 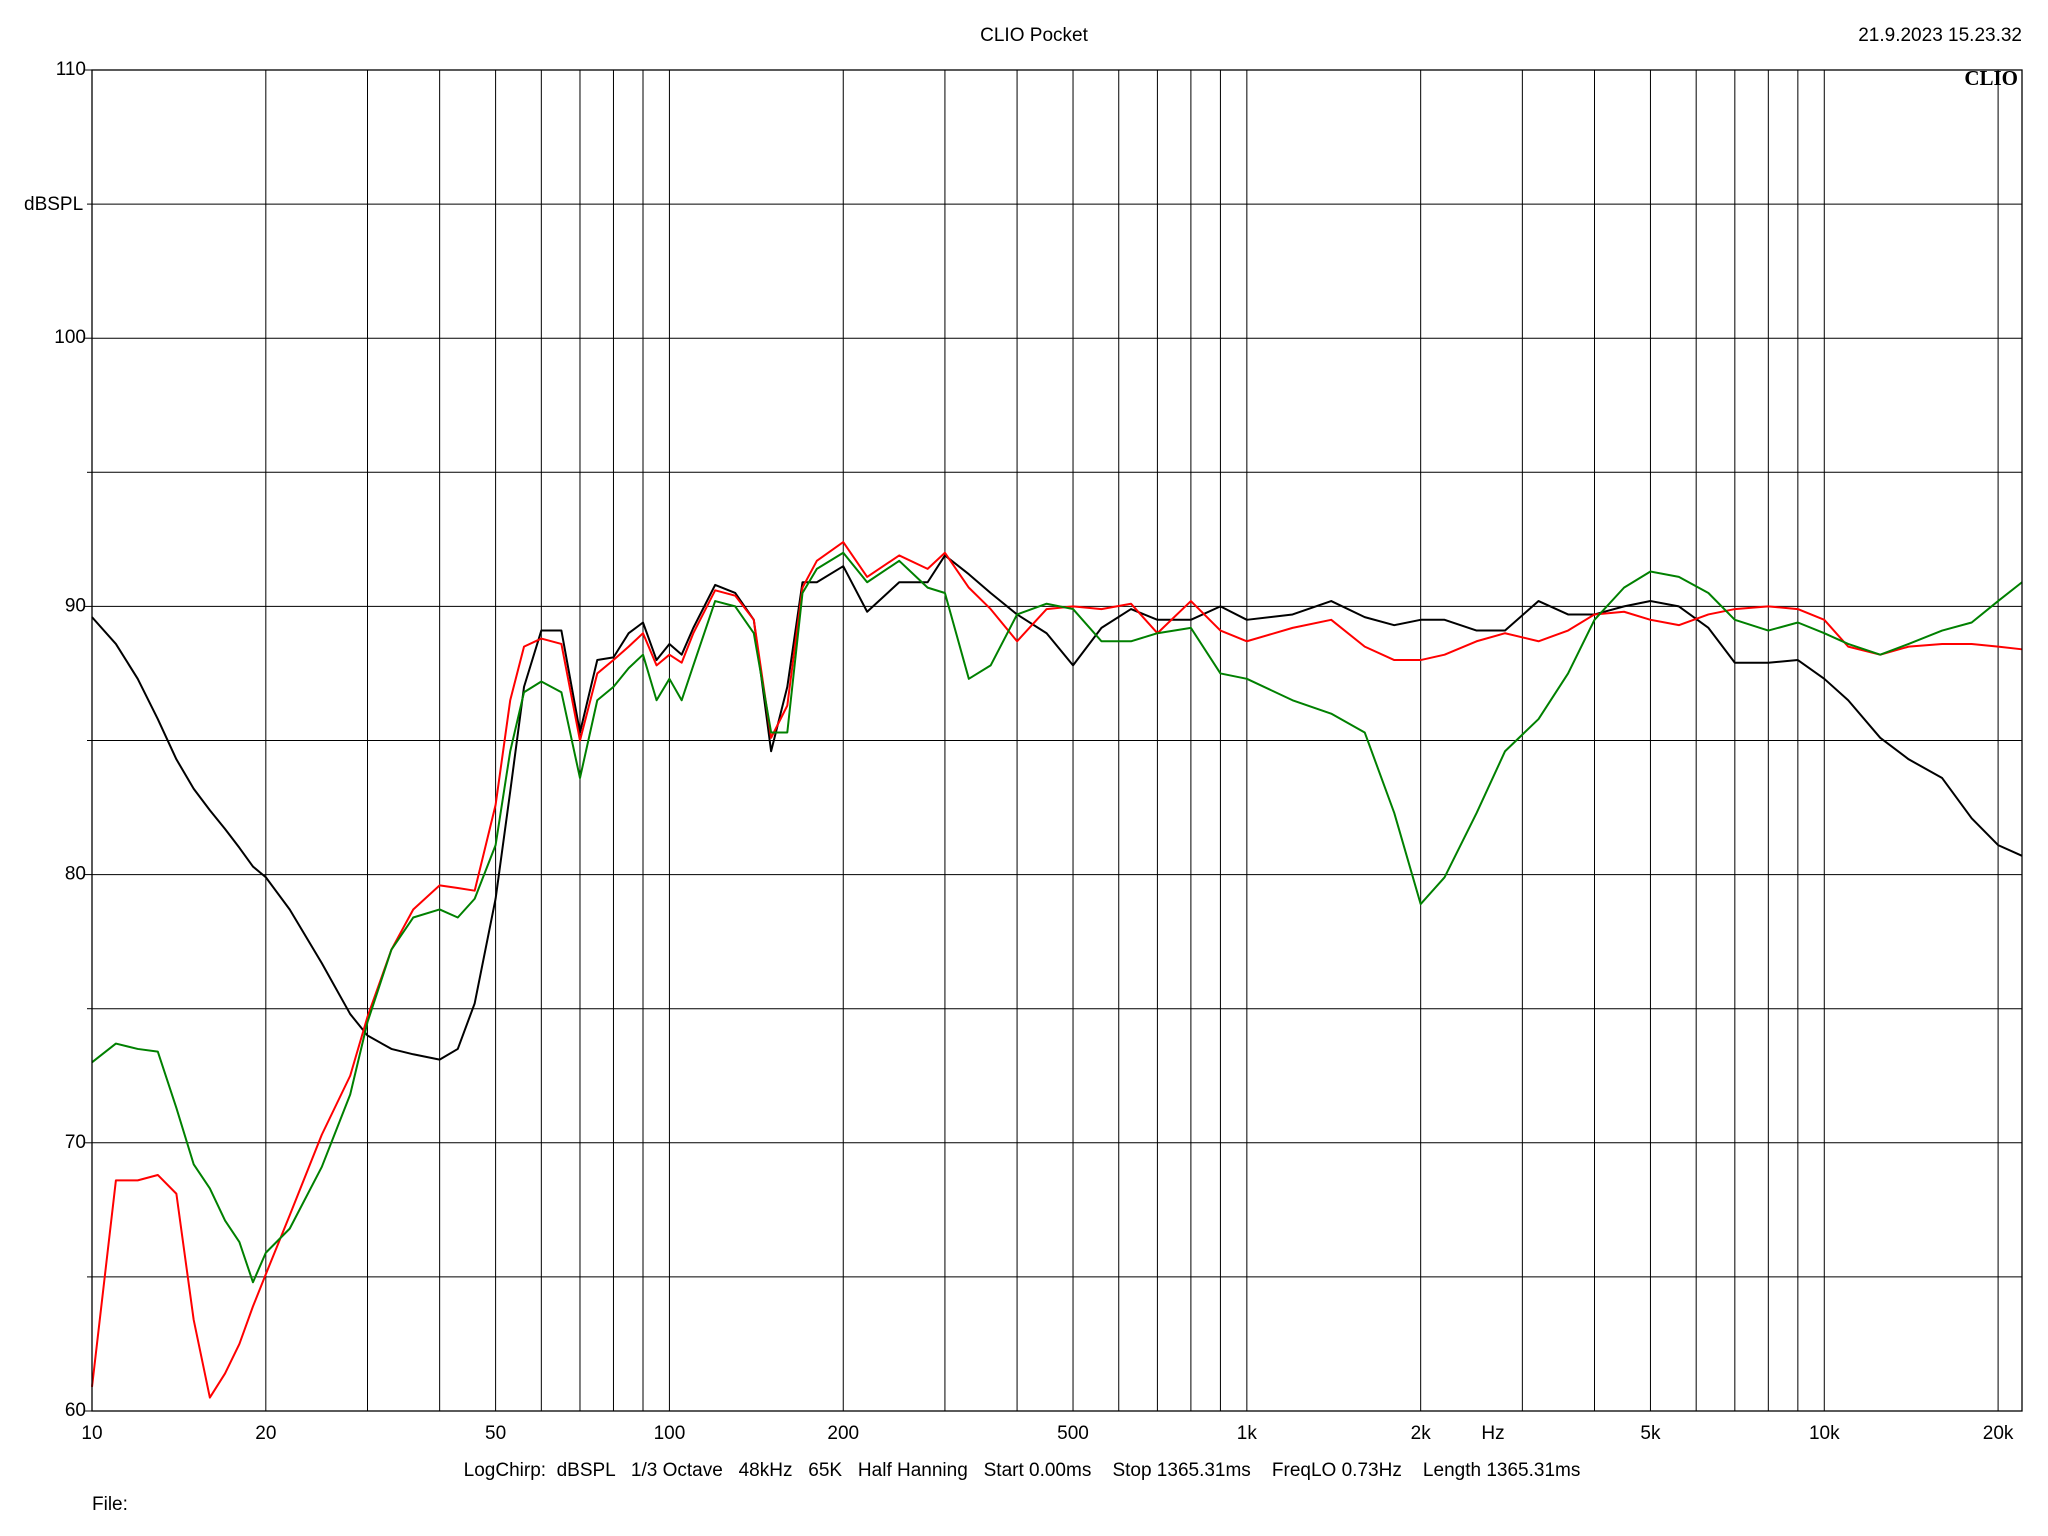 I want to click on x-tick-label: 200, so click(x=843, y=1433).